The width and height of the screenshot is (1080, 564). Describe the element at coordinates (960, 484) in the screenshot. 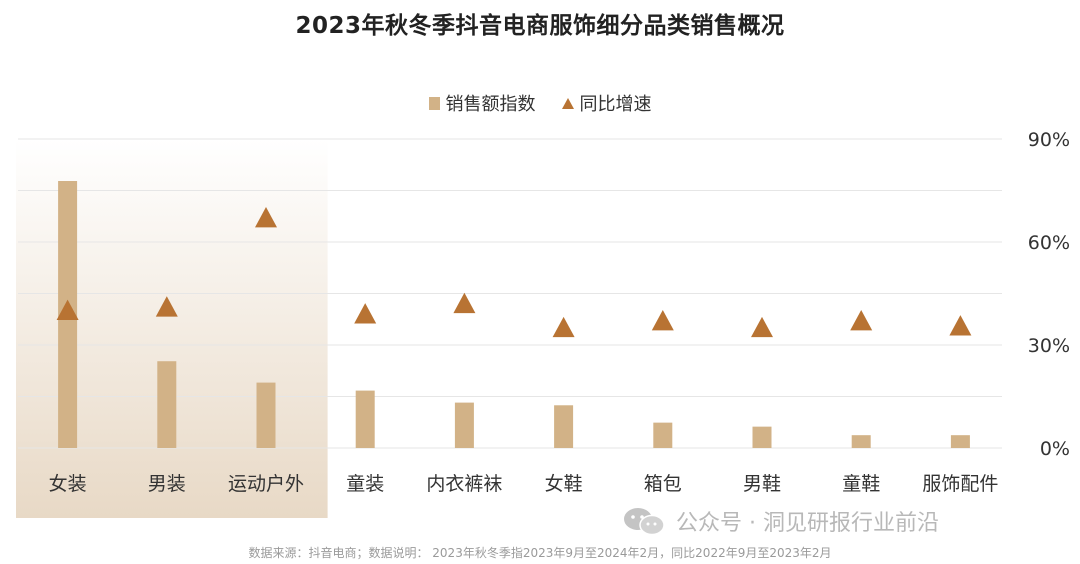

I see `category-label: 服饰配件` at that location.